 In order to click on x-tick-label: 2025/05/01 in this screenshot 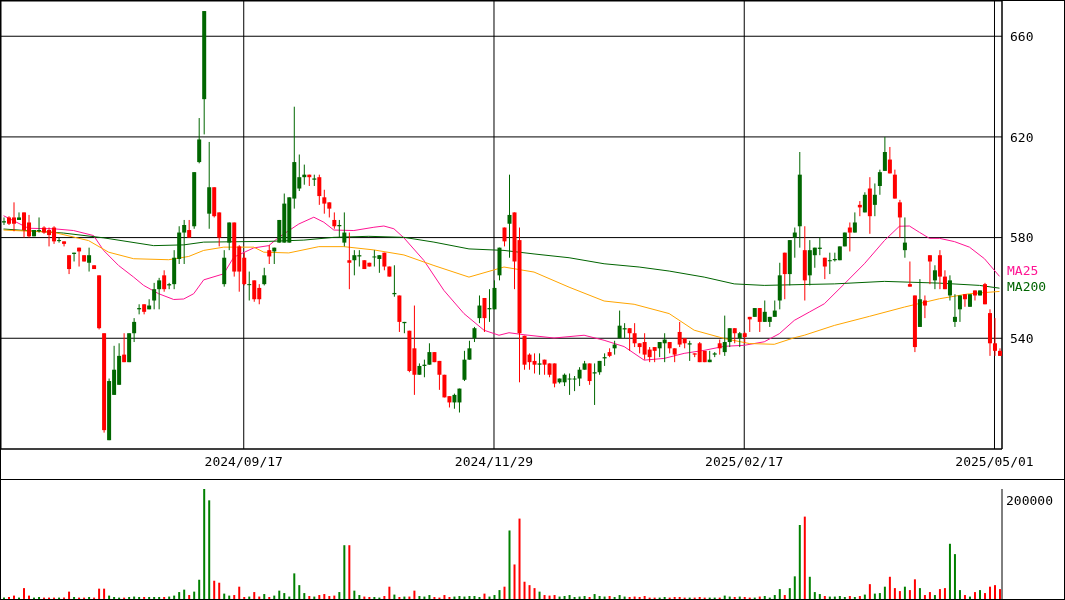, I will do `click(994, 462)`.